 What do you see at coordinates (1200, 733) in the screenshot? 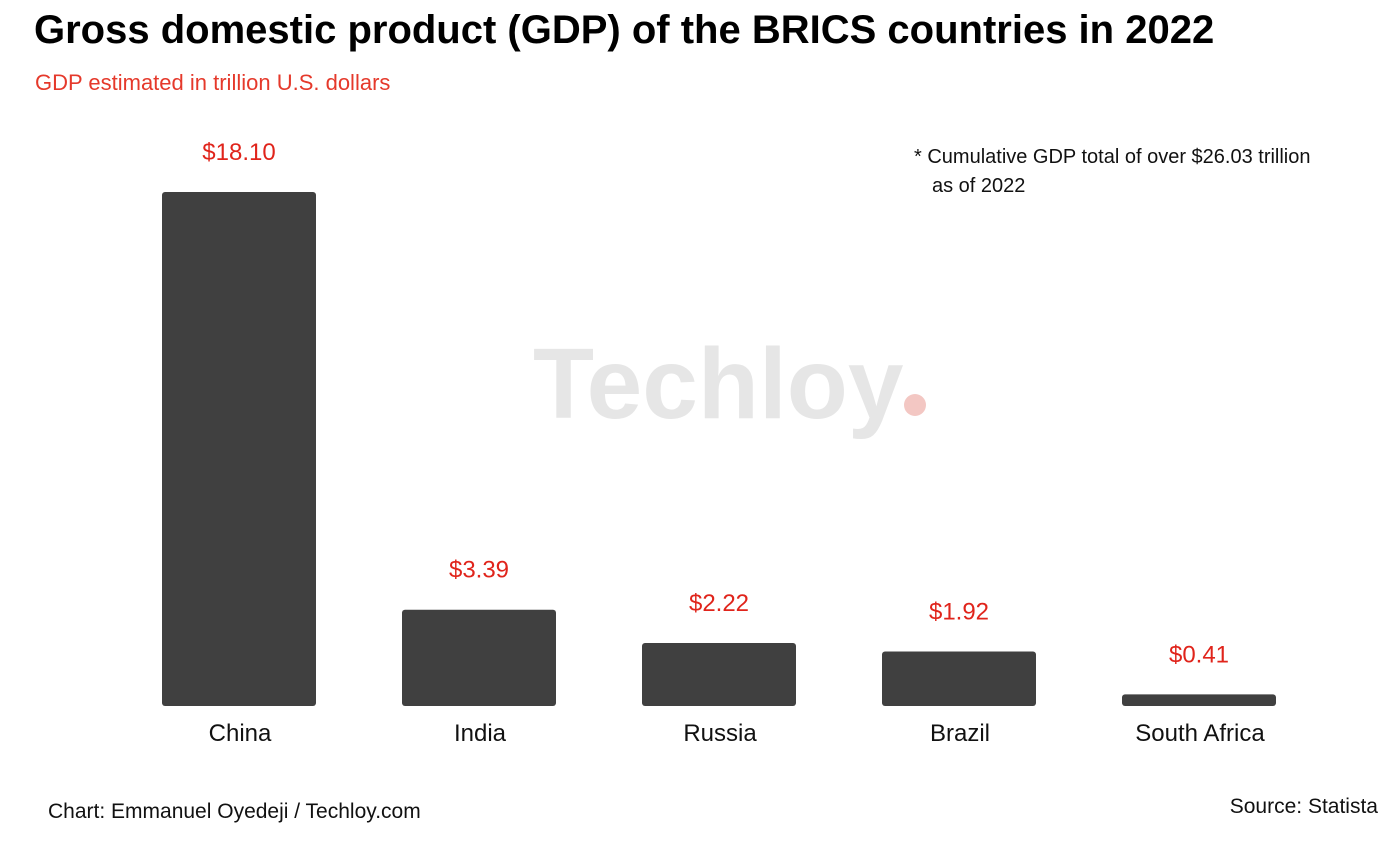
I see `category-label: South Africa` at bounding box center [1200, 733].